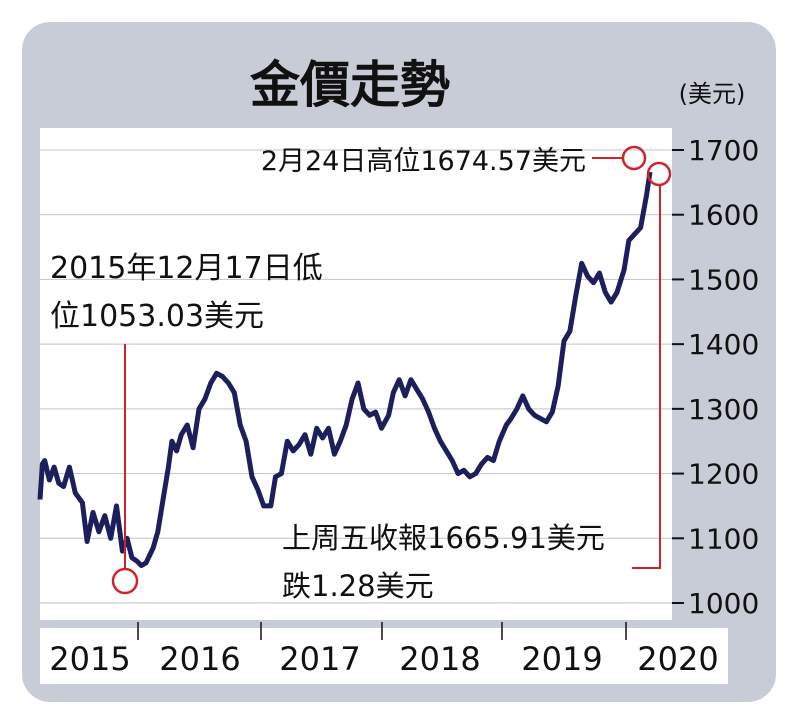 Image resolution: width=800 pixels, height=715 pixels. Describe the element at coordinates (350, 85) in the screenshot. I see `chart-title: 金價走勢` at that location.